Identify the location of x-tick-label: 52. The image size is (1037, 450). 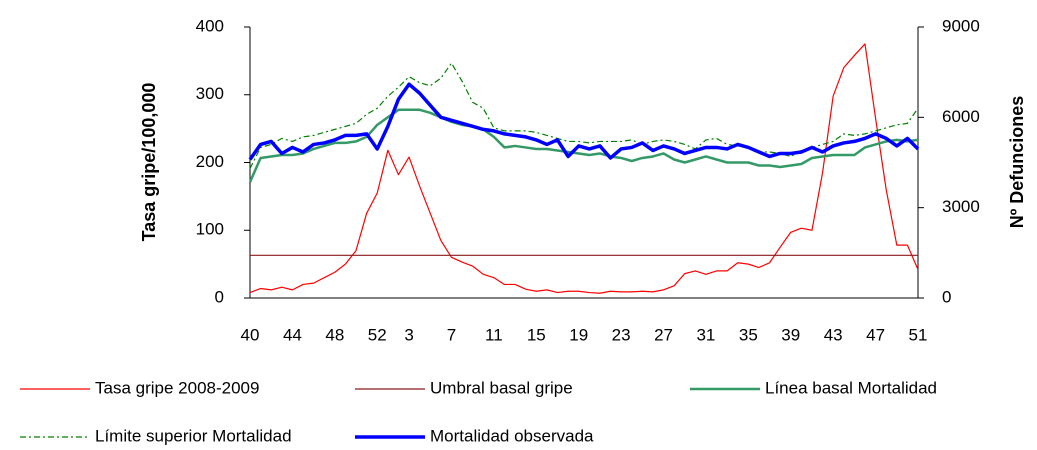
(377, 334).